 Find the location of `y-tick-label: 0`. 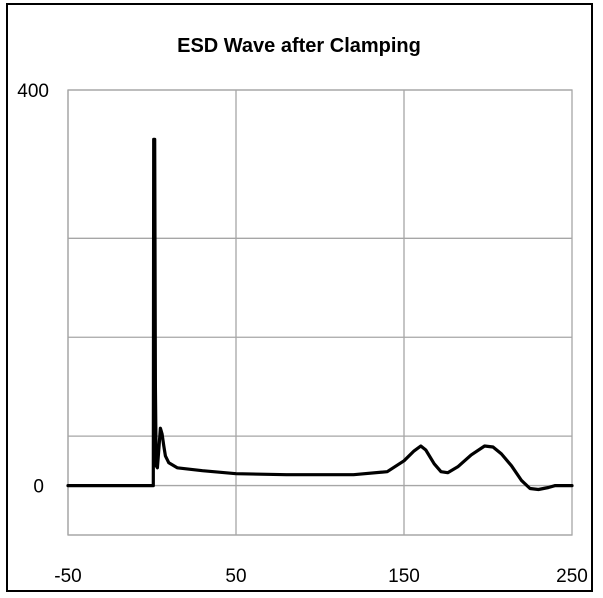

y-tick-label: 0 is located at coordinates (38, 487).